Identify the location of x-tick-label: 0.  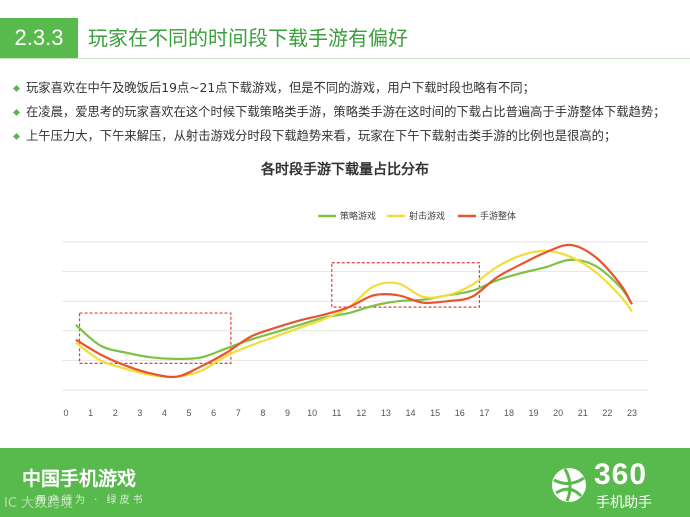
(65, 413).